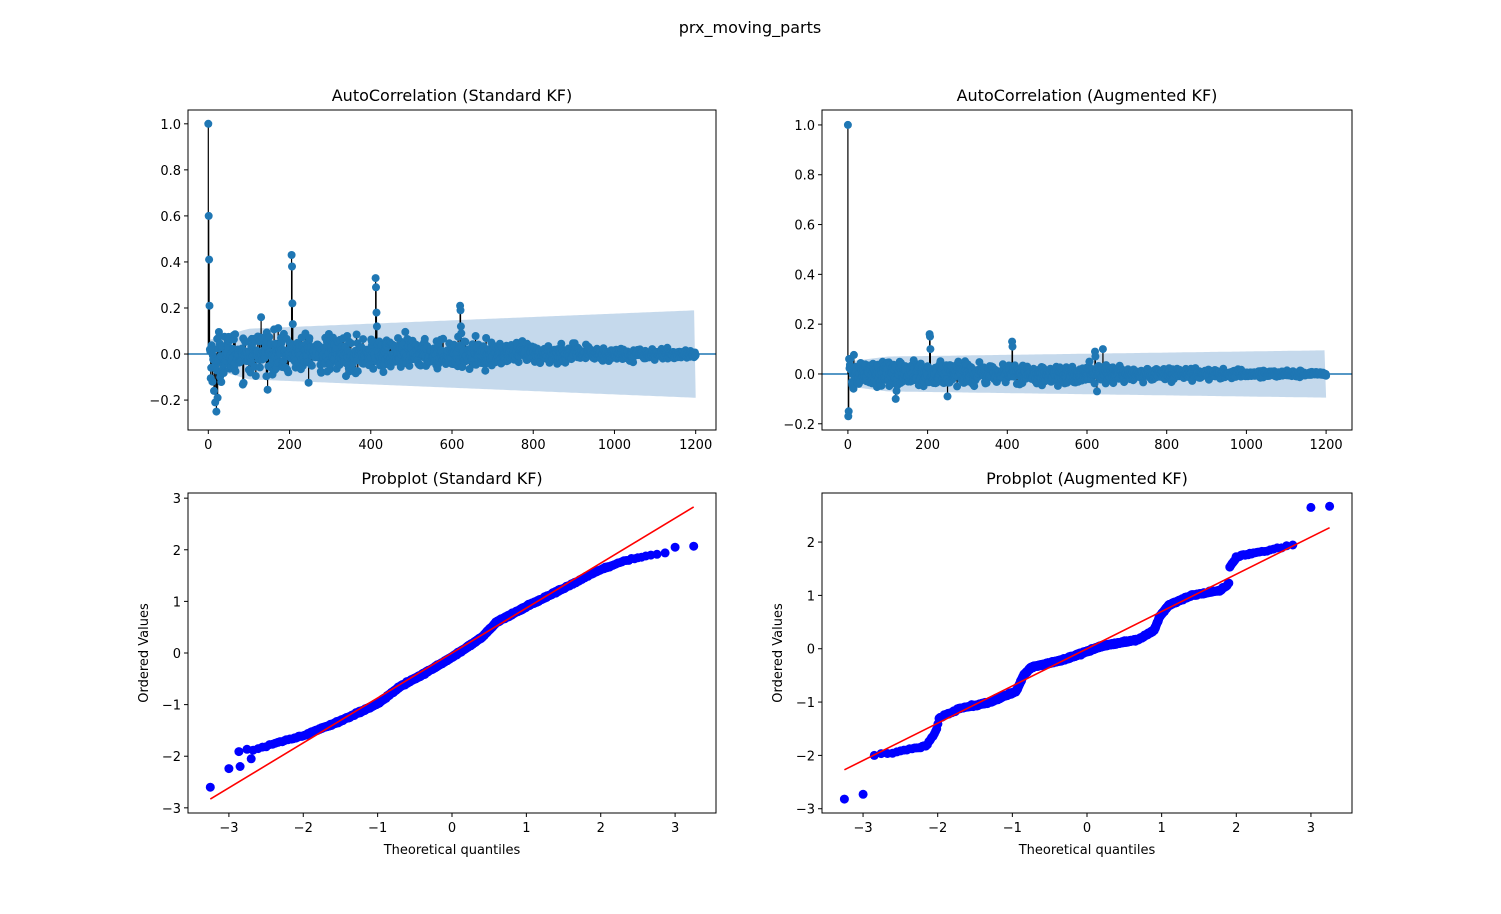  I want to click on acf-augmented-y-tick-label: −0.2, so click(799, 425).